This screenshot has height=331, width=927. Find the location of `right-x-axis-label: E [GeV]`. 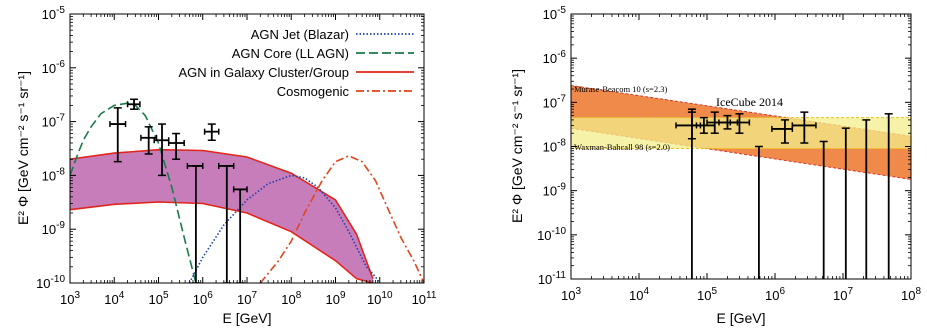

right-x-axis-label: E [GeV] is located at coordinates (740, 318).